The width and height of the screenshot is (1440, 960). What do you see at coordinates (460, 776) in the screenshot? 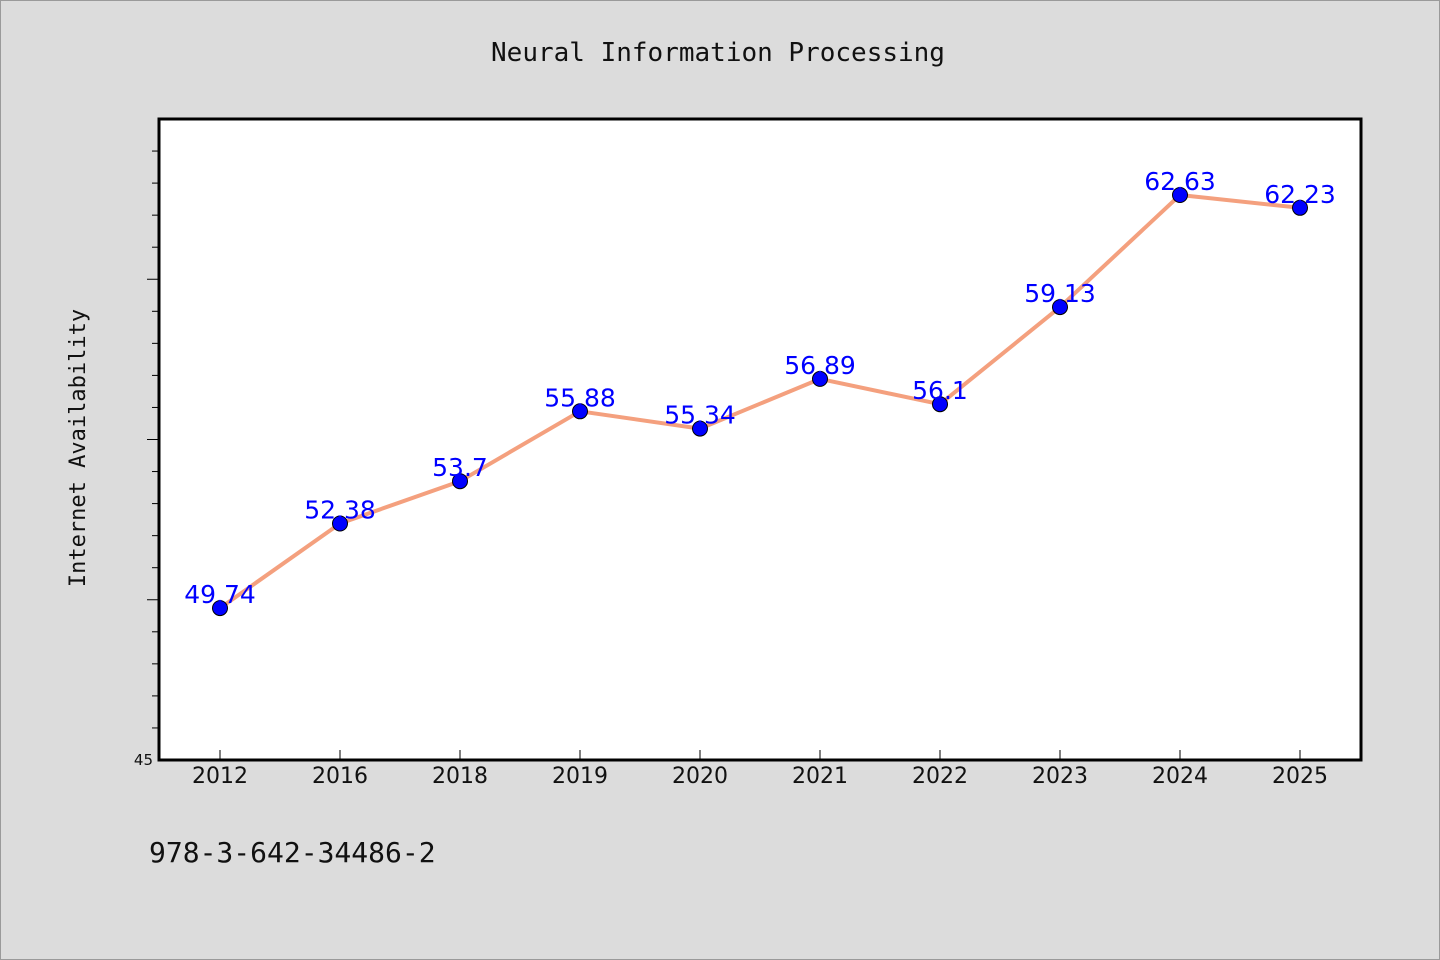
I see `x-tick-label: 2018` at bounding box center [460, 776].